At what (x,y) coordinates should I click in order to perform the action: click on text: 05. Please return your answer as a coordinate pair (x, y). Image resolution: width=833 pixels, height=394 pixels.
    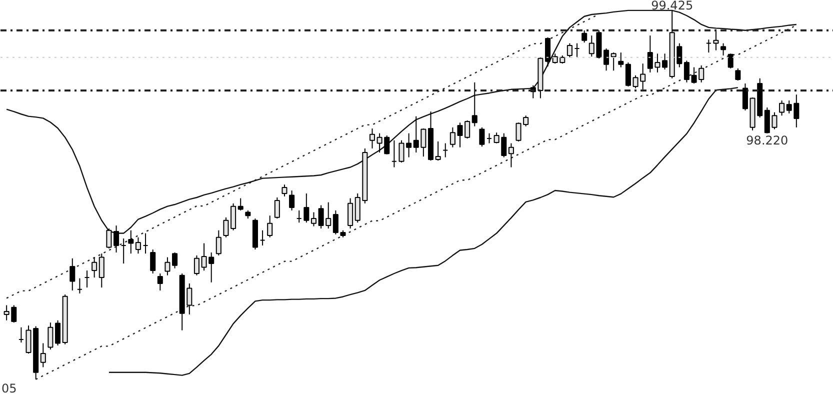
    Looking at the image, I should click on (9, 388).